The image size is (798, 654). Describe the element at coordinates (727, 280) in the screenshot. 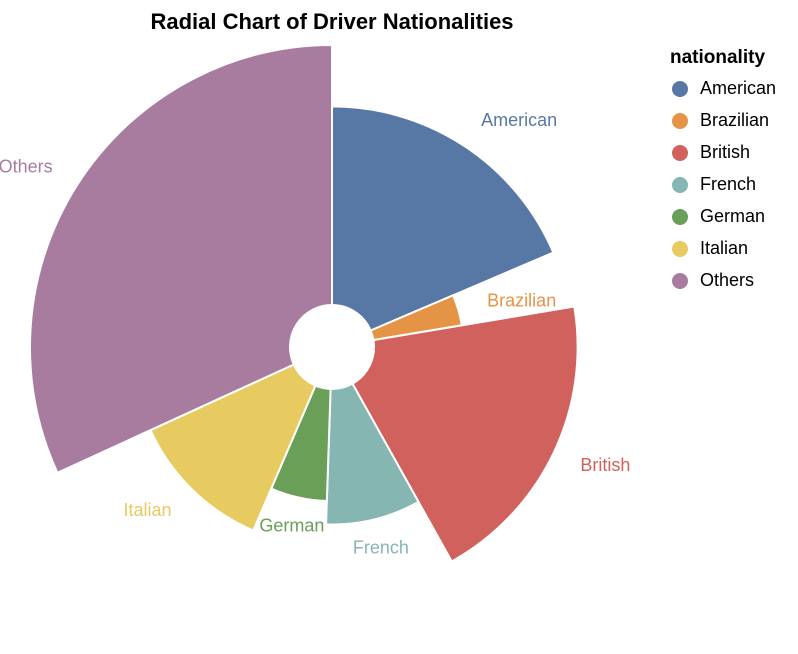

I see `legend-label-others: Others` at that location.